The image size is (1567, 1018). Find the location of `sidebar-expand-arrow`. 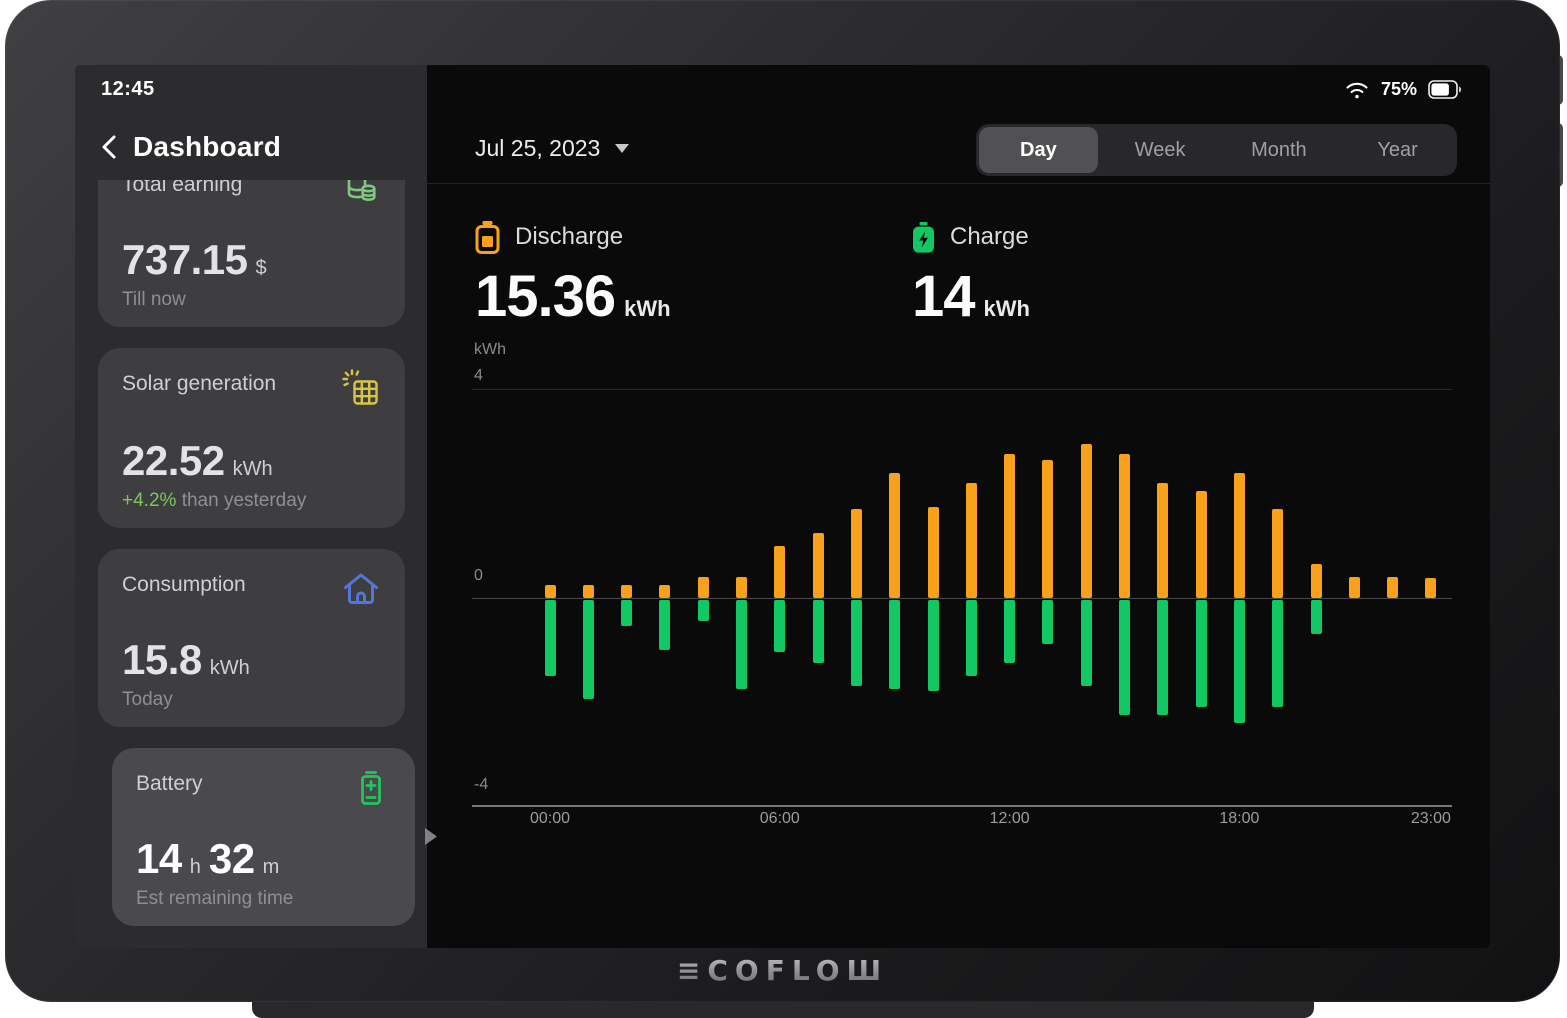

sidebar-expand-arrow is located at coordinates (431, 836).